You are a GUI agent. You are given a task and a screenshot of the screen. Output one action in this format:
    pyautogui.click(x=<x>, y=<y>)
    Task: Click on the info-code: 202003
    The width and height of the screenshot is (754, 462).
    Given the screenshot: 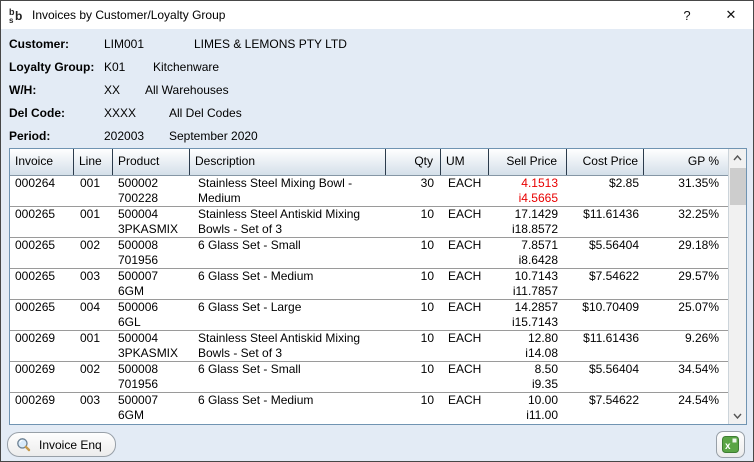 What is the action you would take?
    pyautogui.click(x=124, y=136)
    